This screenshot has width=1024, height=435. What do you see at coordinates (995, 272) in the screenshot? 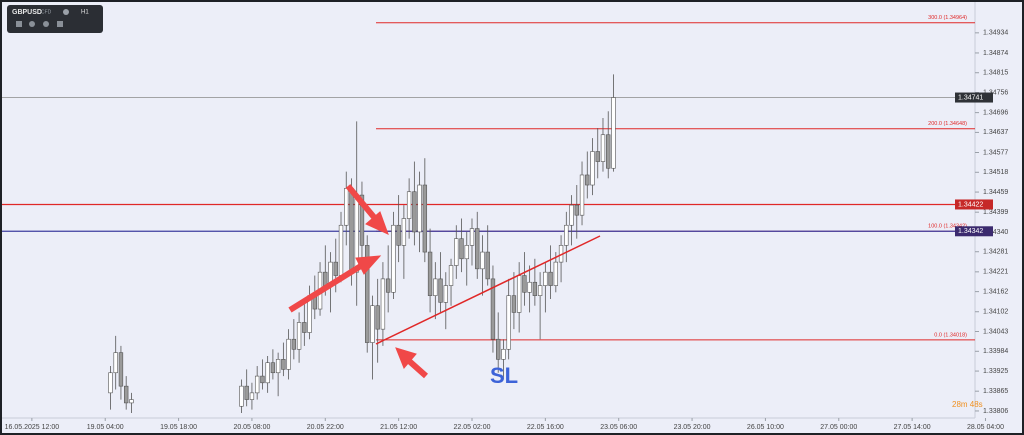
I see `y-tick-label: 1.34221` at bounding box center [995, 272].